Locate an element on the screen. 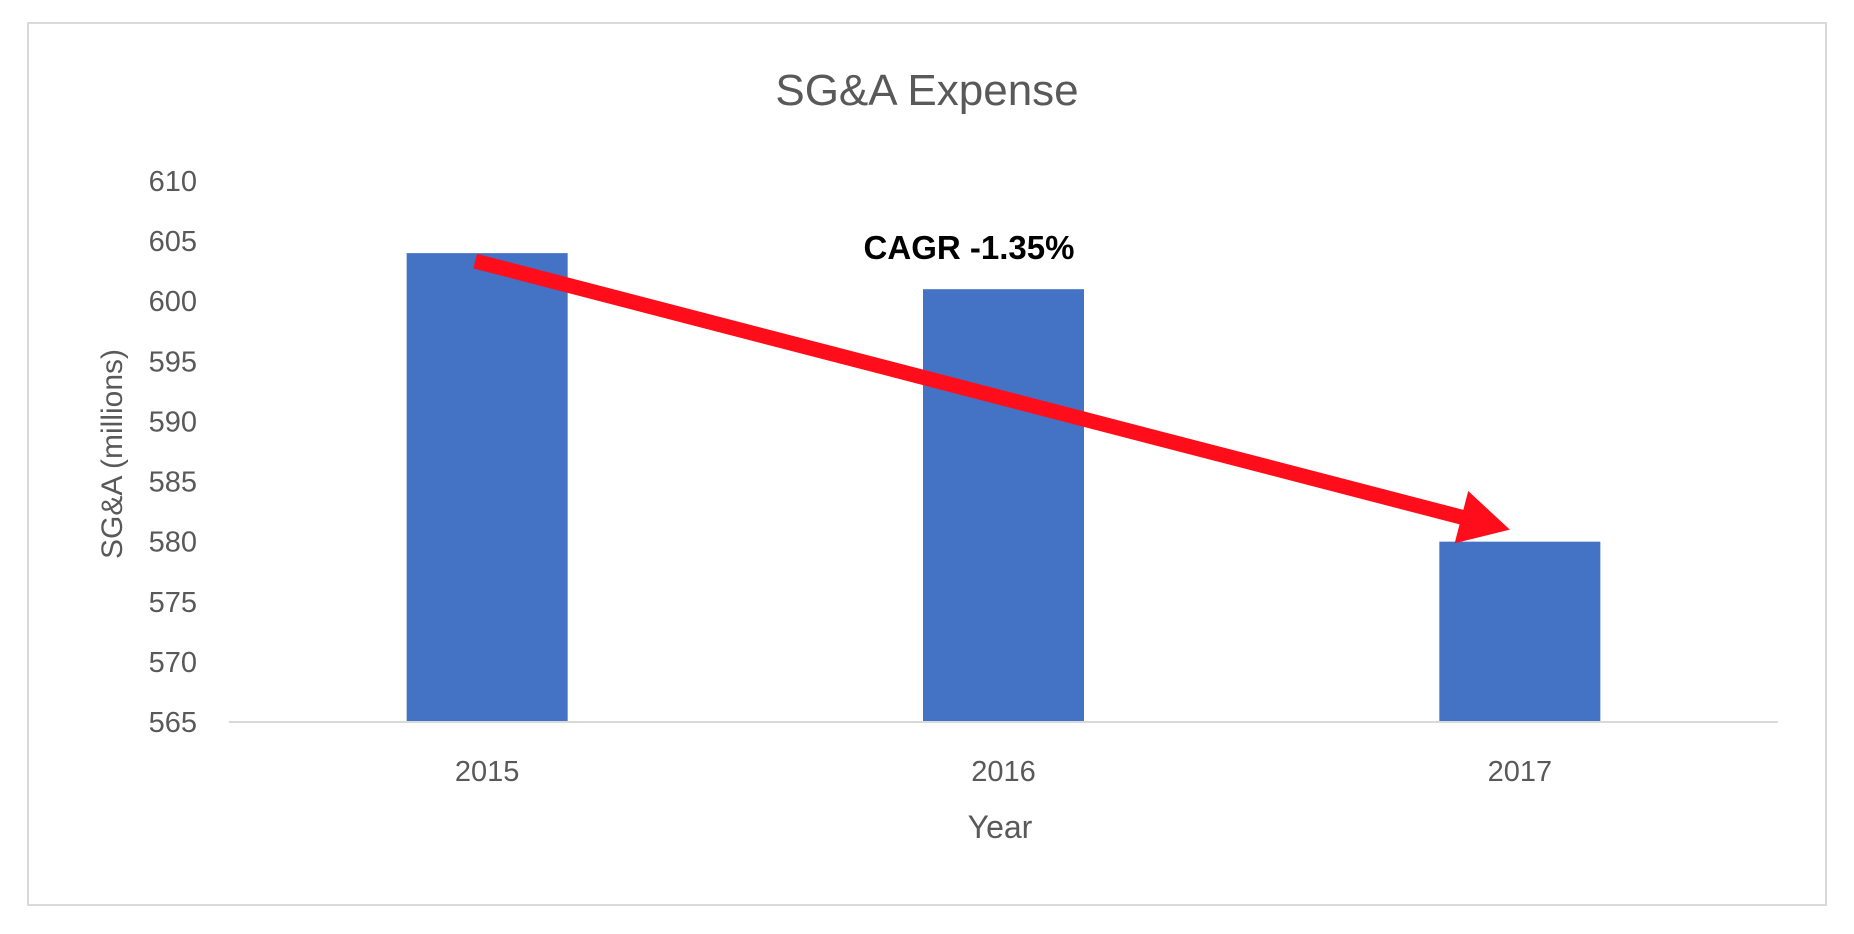 Image resolution: width=1854 pixels, height=934 pixels. y-tick-label: 570 is located at coordinates (173, 663).